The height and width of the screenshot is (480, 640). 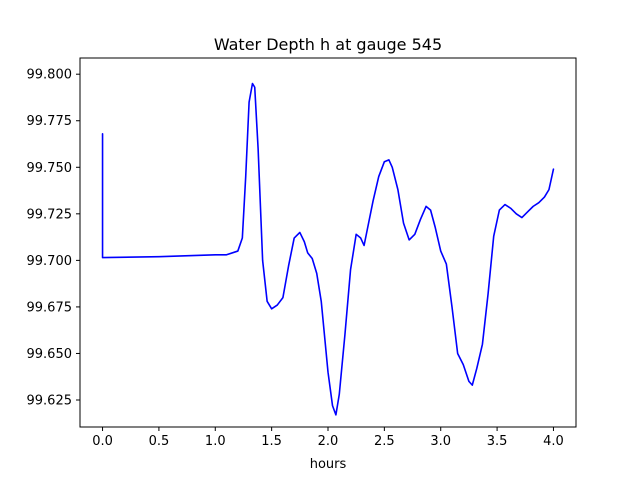 I want to click on x-axis-label: hours, so click(x=328, y=464).